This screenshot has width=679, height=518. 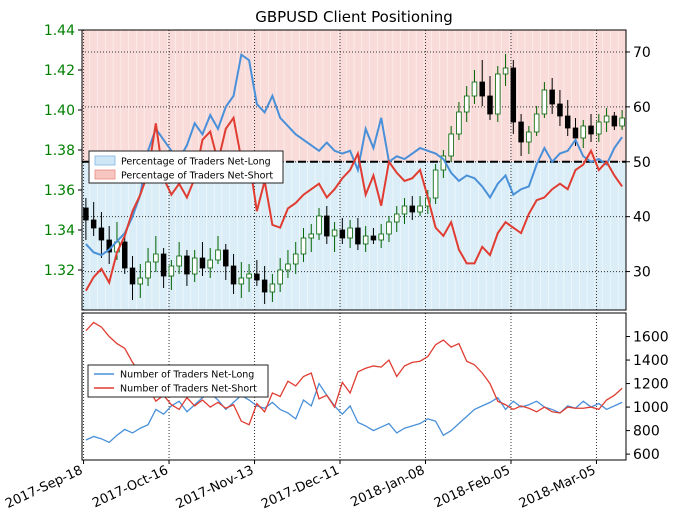 What do you see at coordinates (59, 71) in the screenshot?
I see `price-axis-label: 1.42` at bounding box center [59, 71].